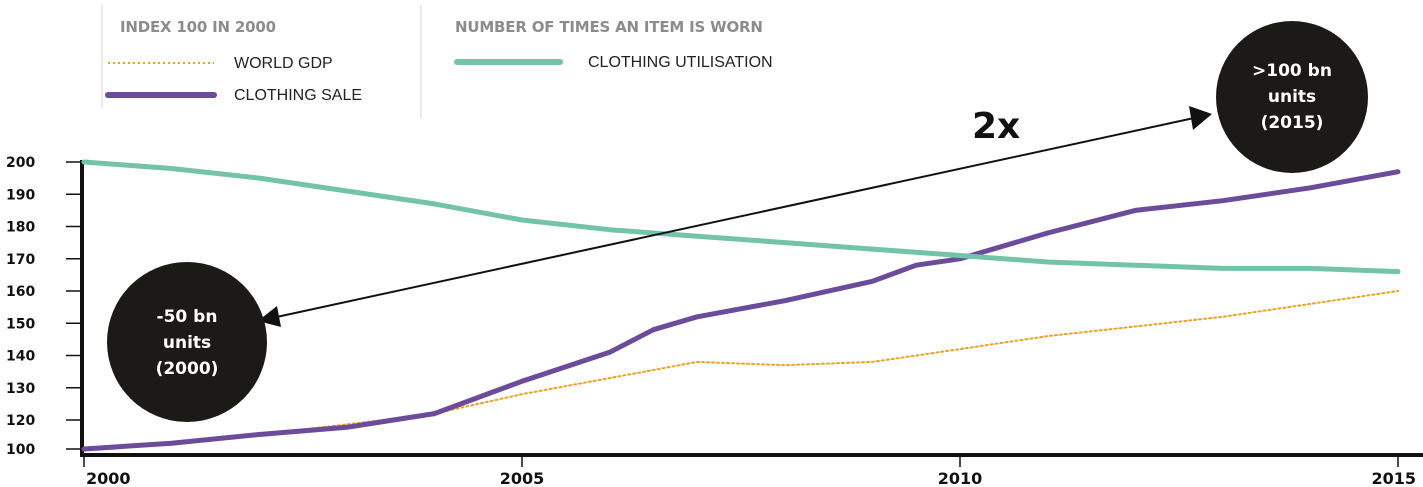 The image size is (1423, 487). Describe the element at coordinates (20, 163) in the screenshot. I see `y-tick-label-200: 200` at that location.